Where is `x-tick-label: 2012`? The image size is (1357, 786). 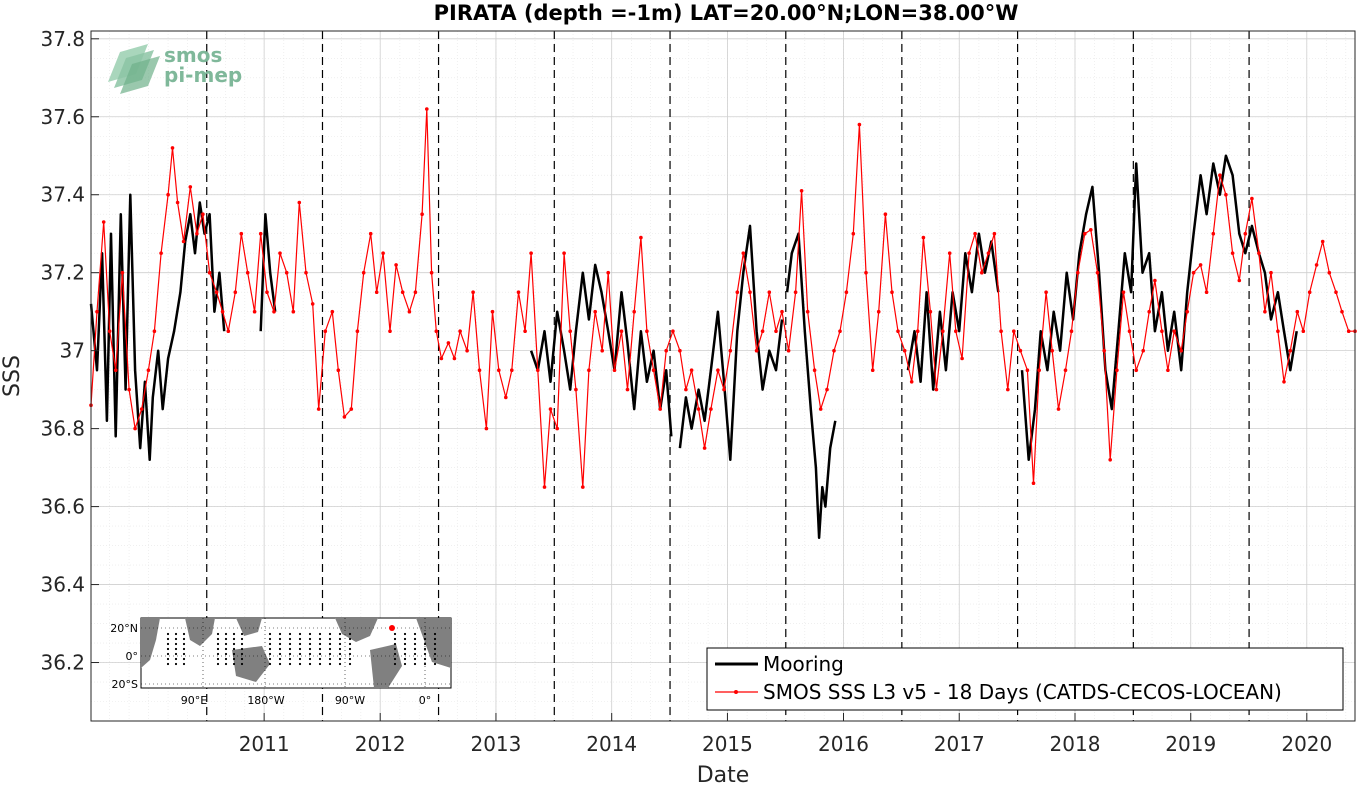 x-tick-label: 2012 is located at coordinates (380, 744).